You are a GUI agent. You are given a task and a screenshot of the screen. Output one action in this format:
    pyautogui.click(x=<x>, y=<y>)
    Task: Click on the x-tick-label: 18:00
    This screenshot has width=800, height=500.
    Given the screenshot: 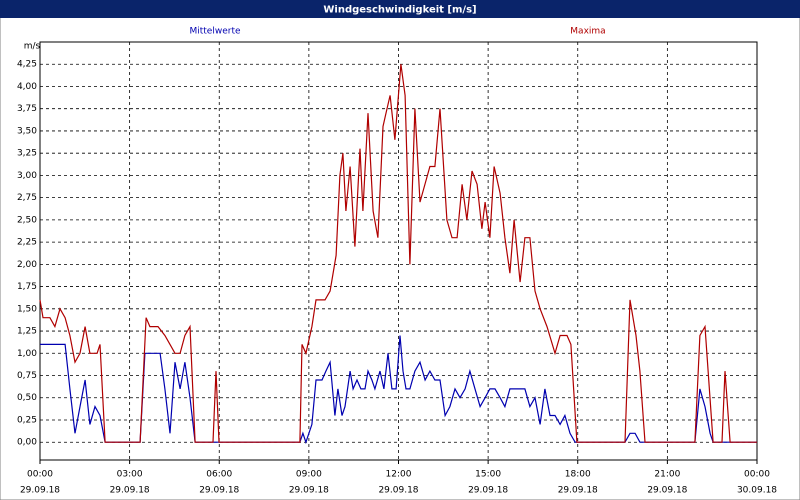 What is the action you would take?
    pyautogui.click(x=578, y=475)
    